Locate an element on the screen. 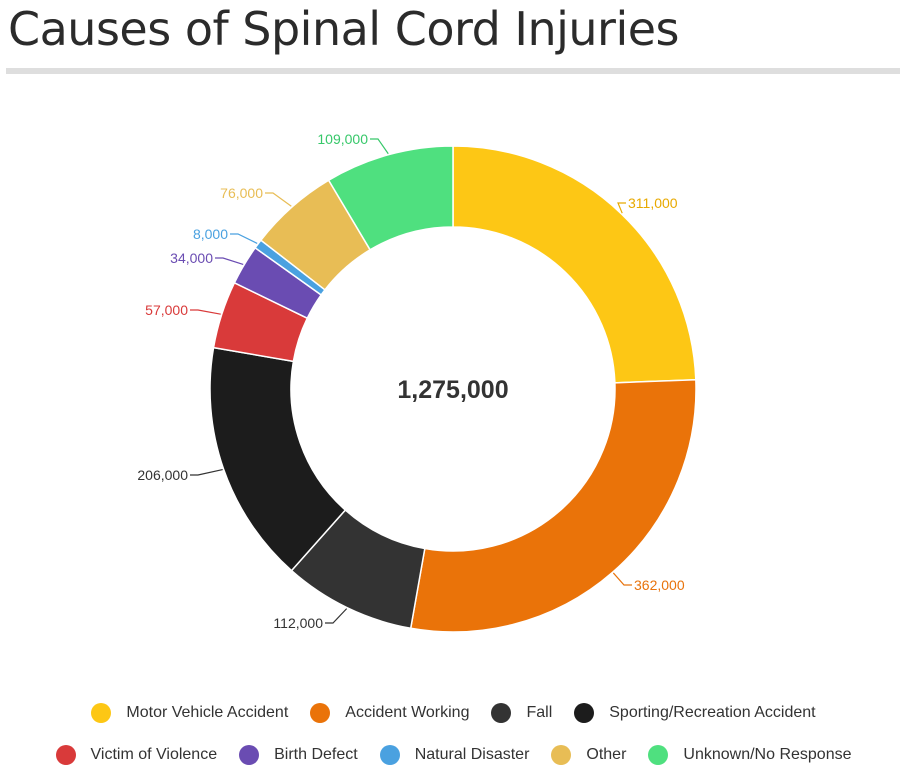 The image size is (907, 776). data-label-other: 76,000 is located at coordinates (241, 193).